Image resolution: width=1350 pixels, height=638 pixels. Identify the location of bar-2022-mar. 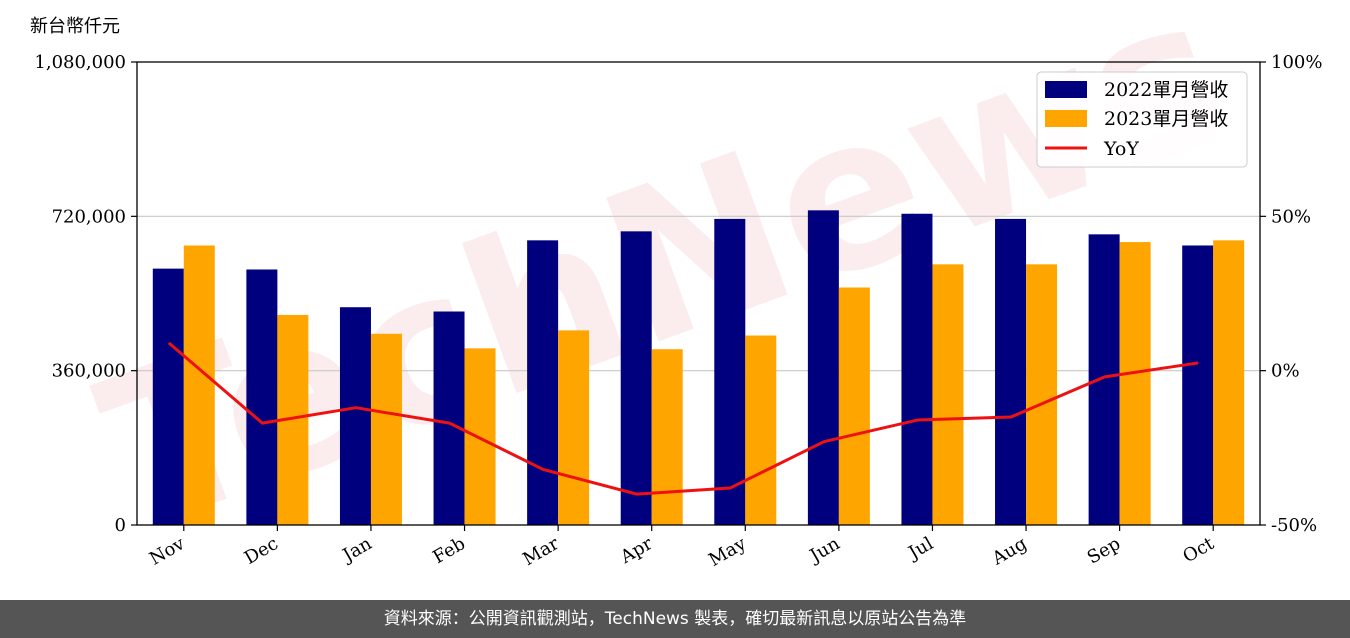
(543, 382).